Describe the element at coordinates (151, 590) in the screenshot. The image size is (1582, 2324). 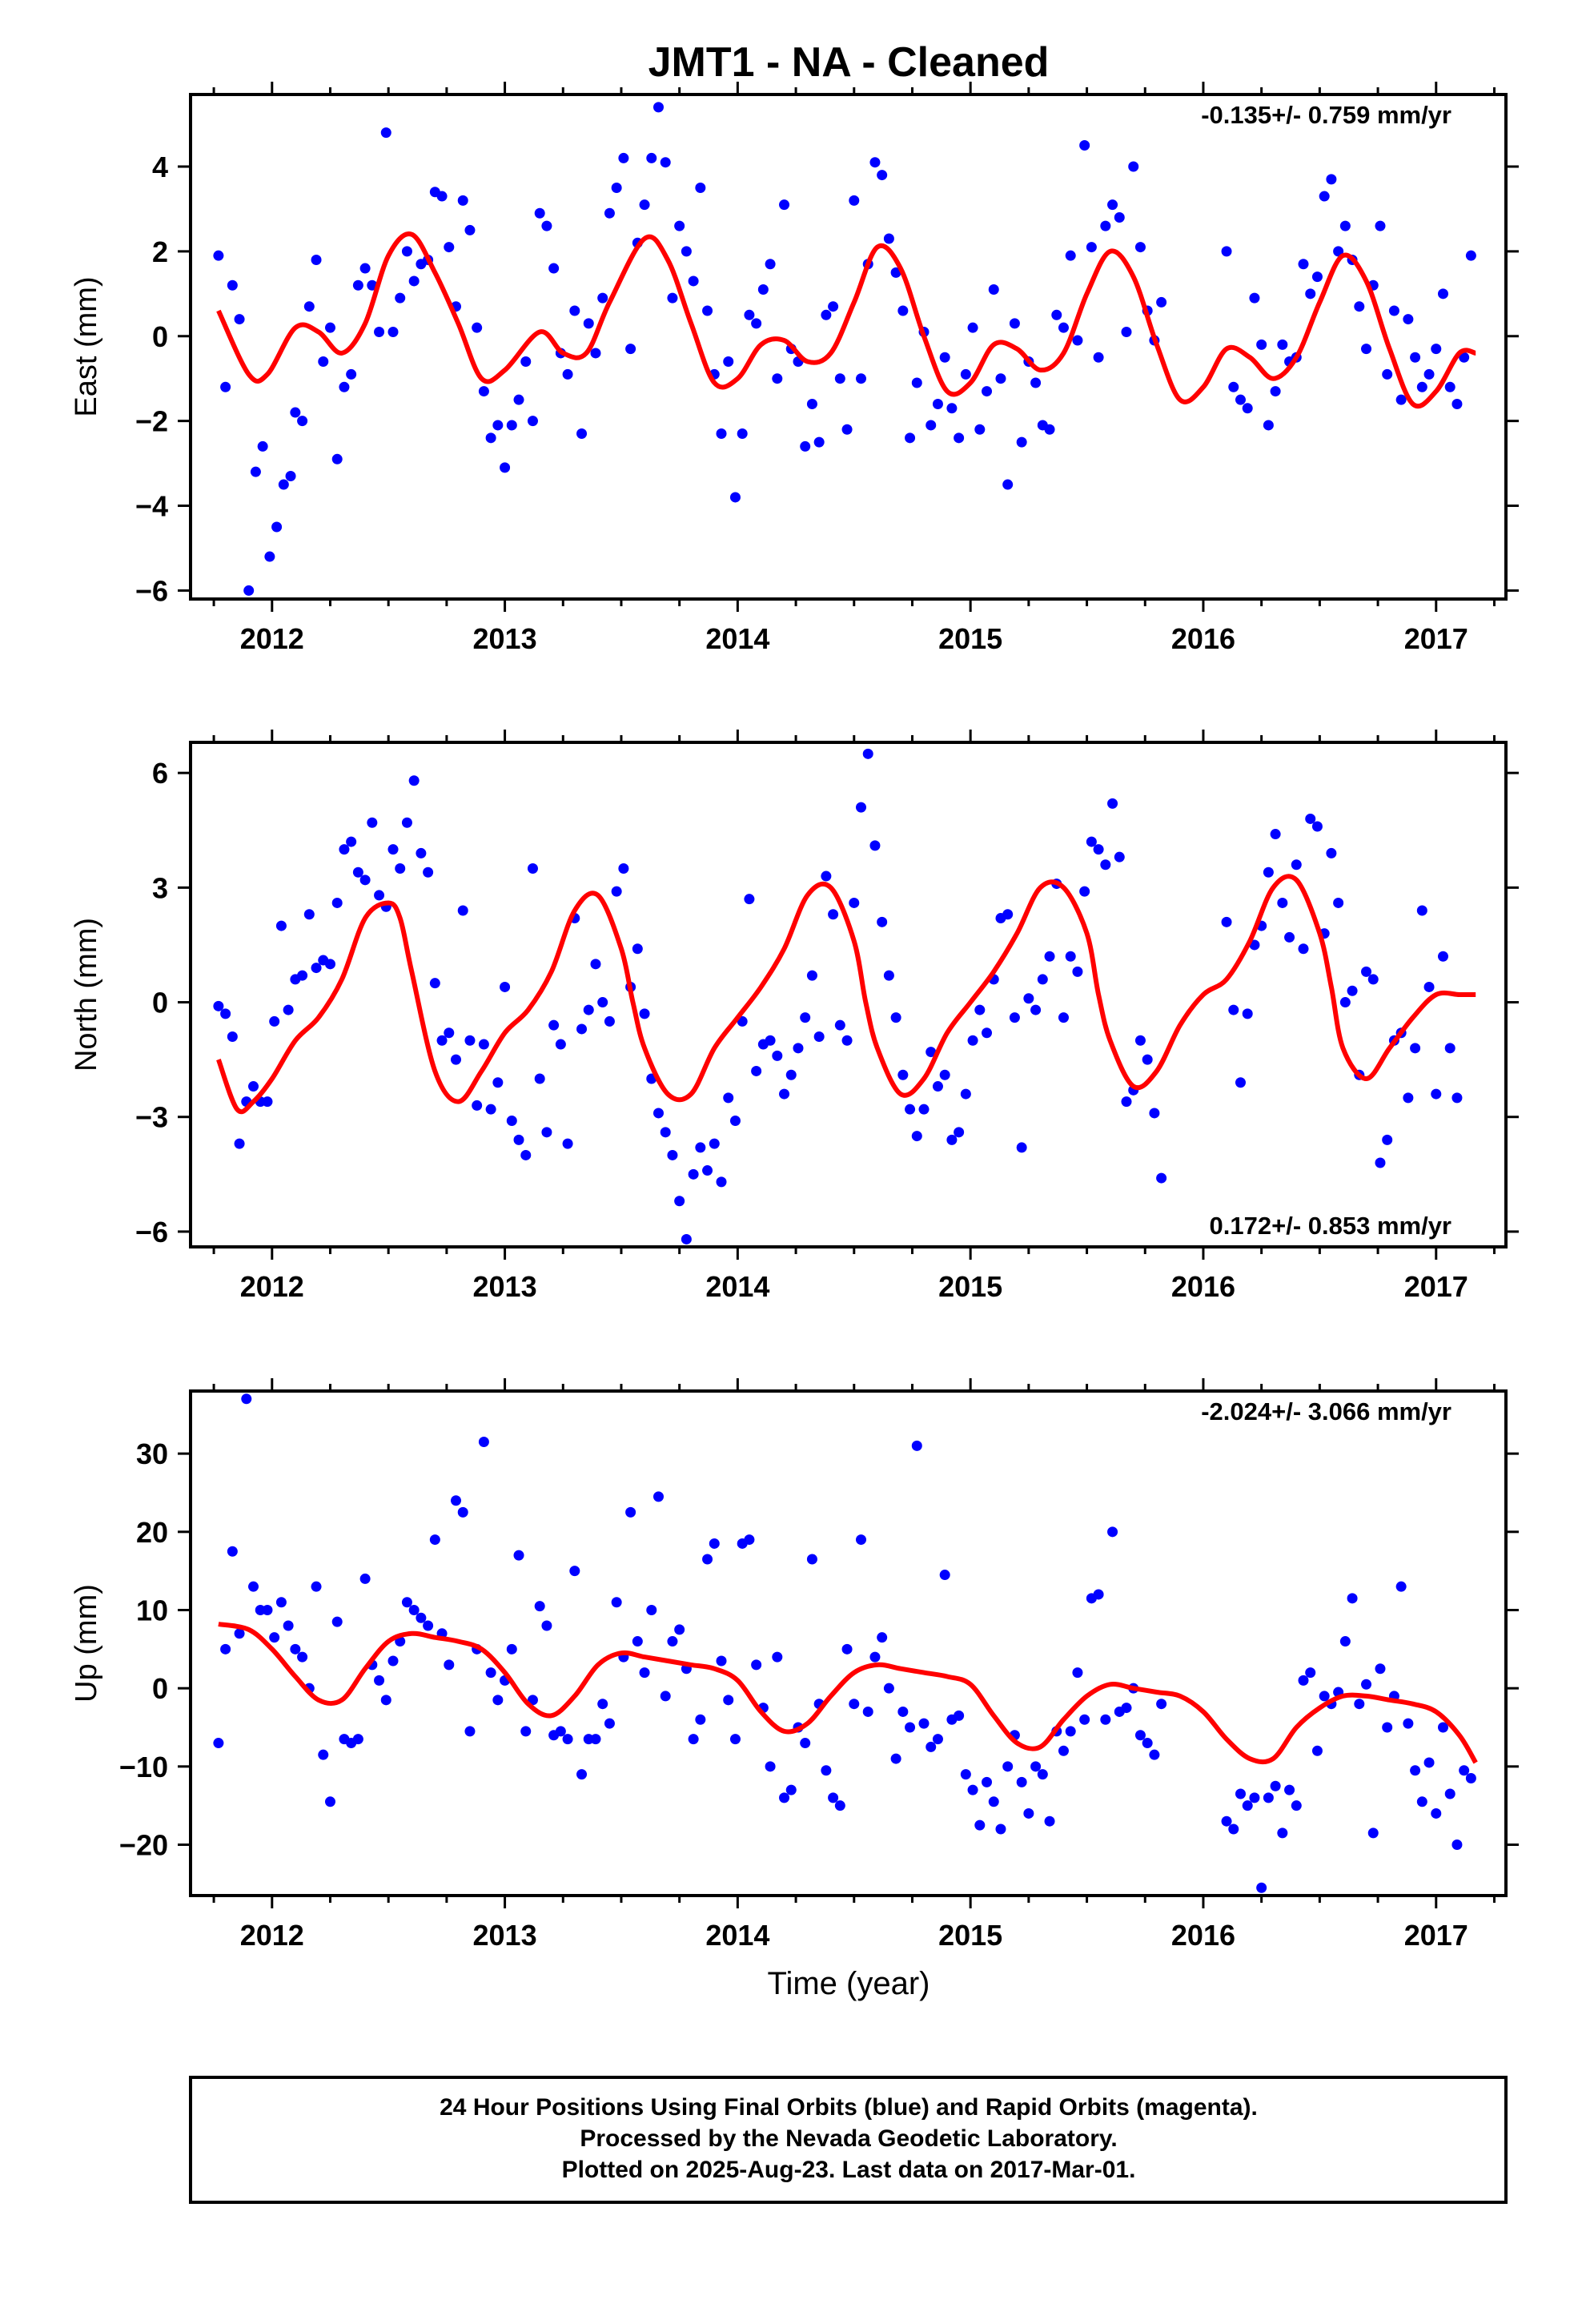
I see `east-y-tick-label: −6` at that location.